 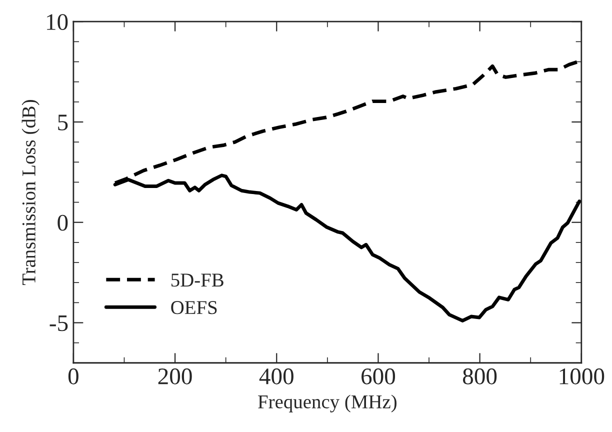 What do you see at coordinates (194, 307) in the screenshot?
I see `legend-label: OEFS` at bounding box center [194, 307].